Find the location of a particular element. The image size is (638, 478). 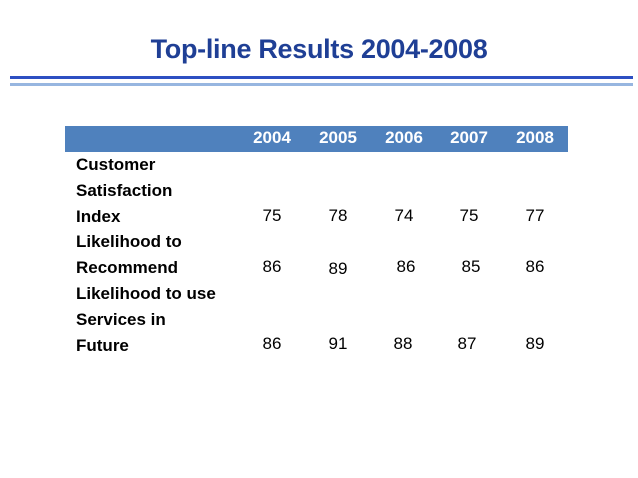

row-label-line: Recommend is located at coordinates (127, 268).